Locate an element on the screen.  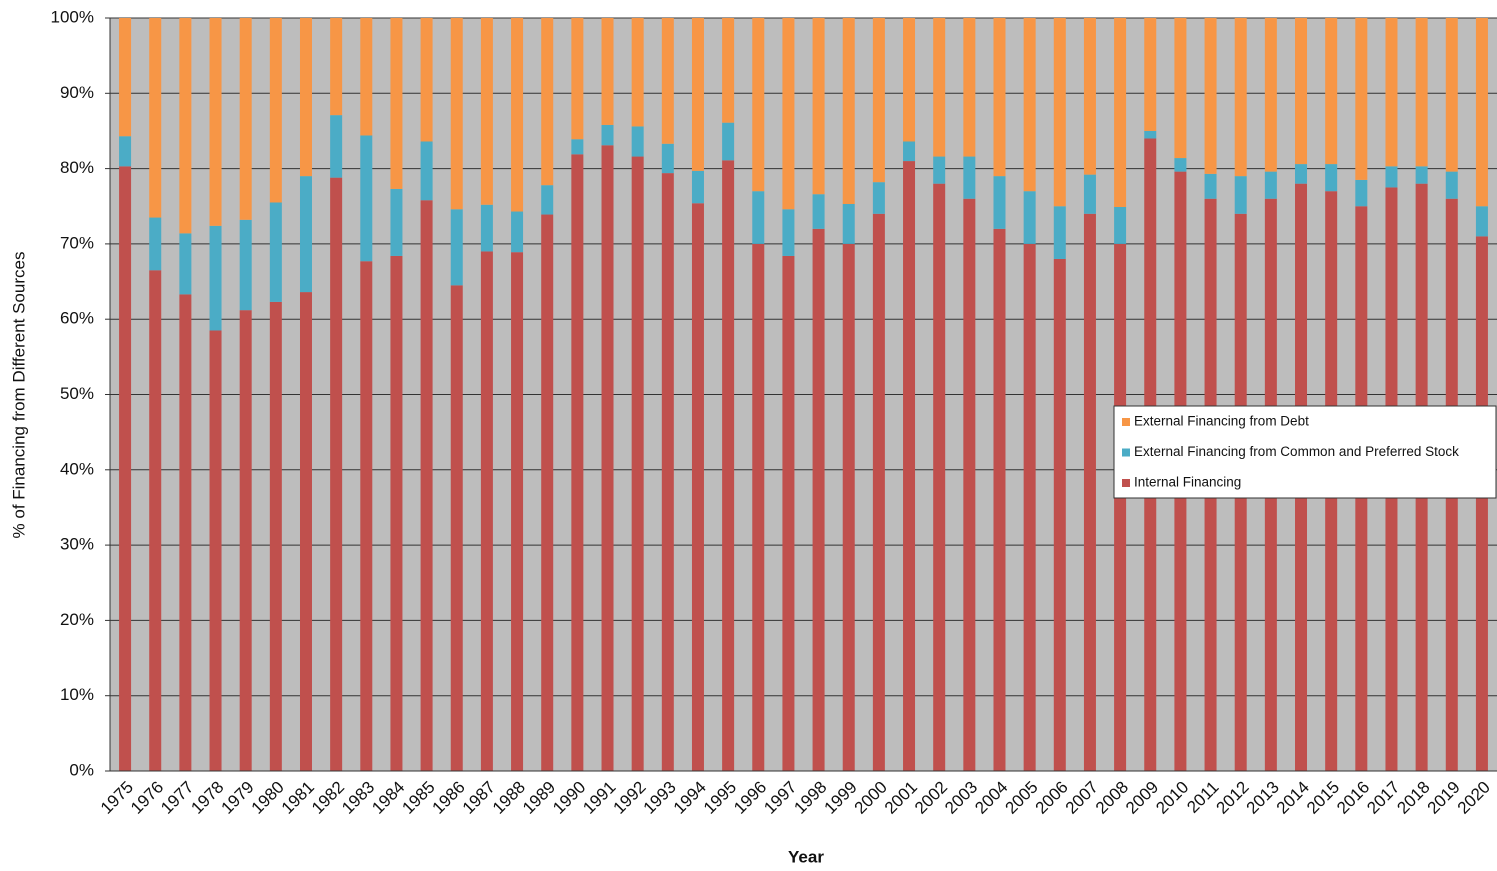
y-tick-label: 70% is located at coordinates (77, 242).